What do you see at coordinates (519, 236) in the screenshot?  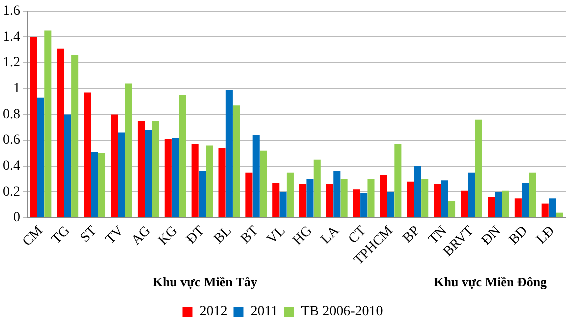 I see `x-tick-label: BD` at bounding box center [519, 236].